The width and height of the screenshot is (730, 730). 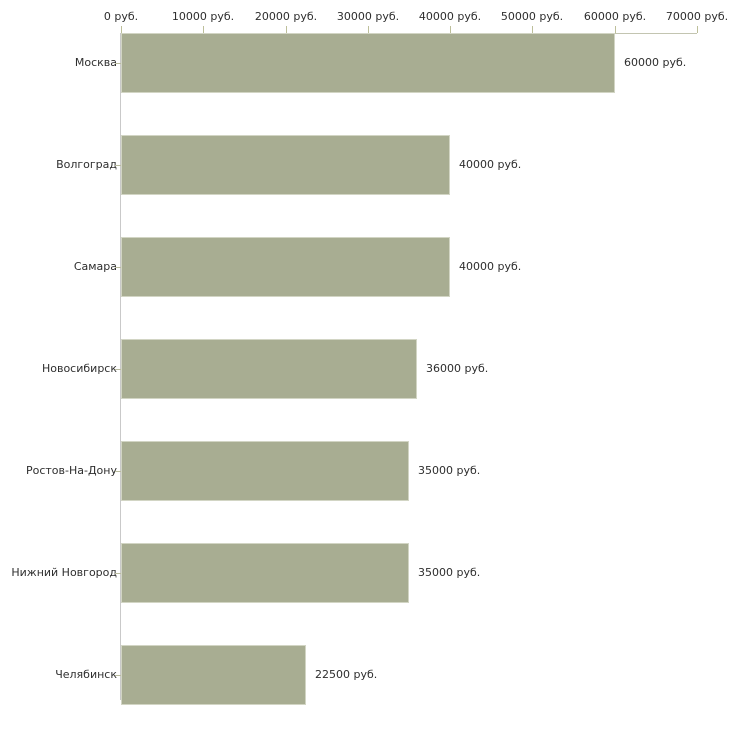 What do you see at coordinates (457, 368) in the screenshot?
I see `value-label: 36000 руб.` at bounding box center [457, 368].